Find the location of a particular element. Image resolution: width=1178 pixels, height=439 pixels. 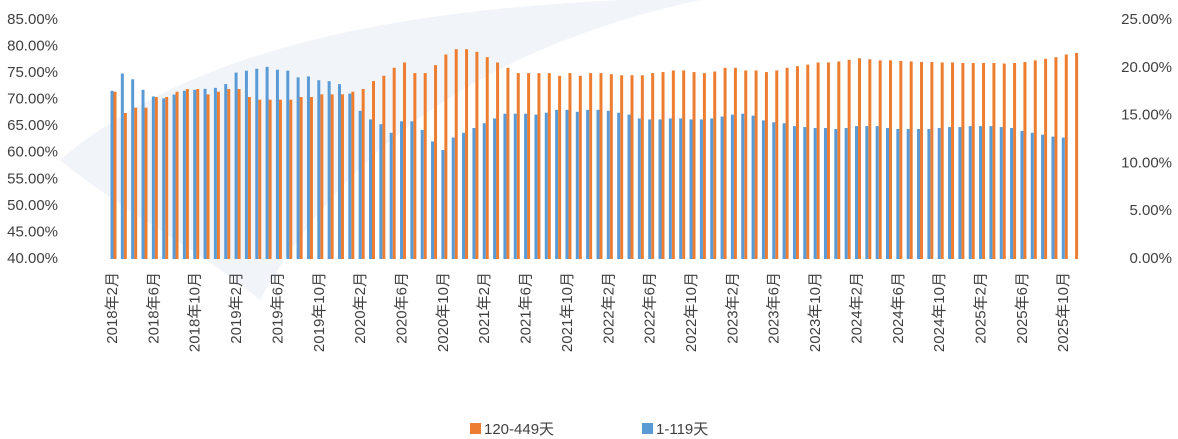

y-tick-label: 70.00% is located at coordinates (32, 99).